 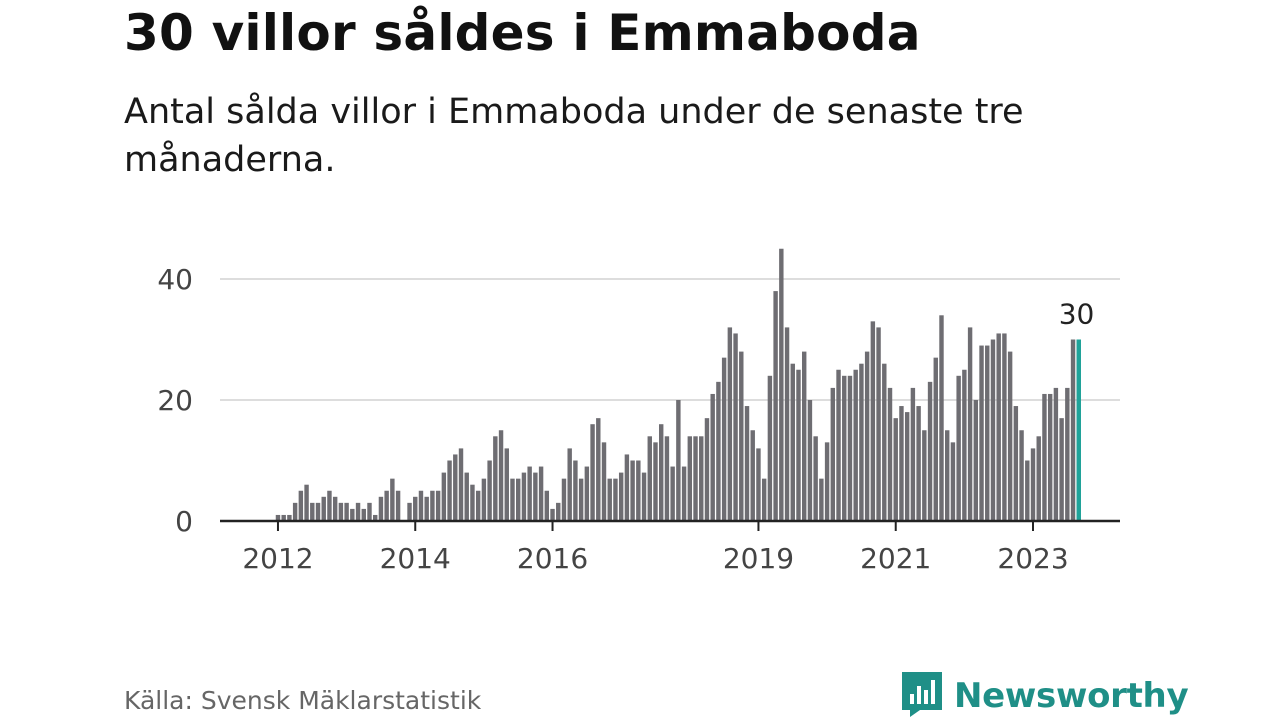 What do you see at coordinates (758, 558) in the screenshot?
I see `x-tick-label: 2019` at bounding box center [758, 558].